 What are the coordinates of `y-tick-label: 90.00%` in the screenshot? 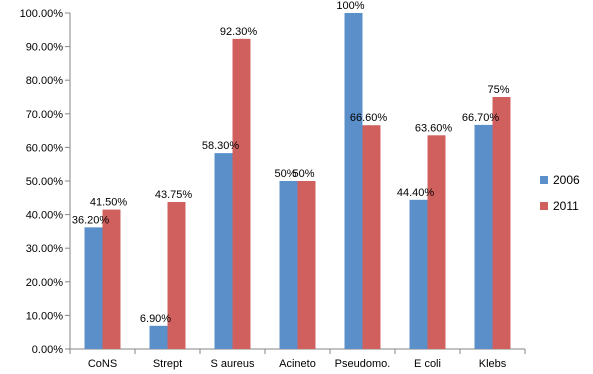 It's located at (45, 48).